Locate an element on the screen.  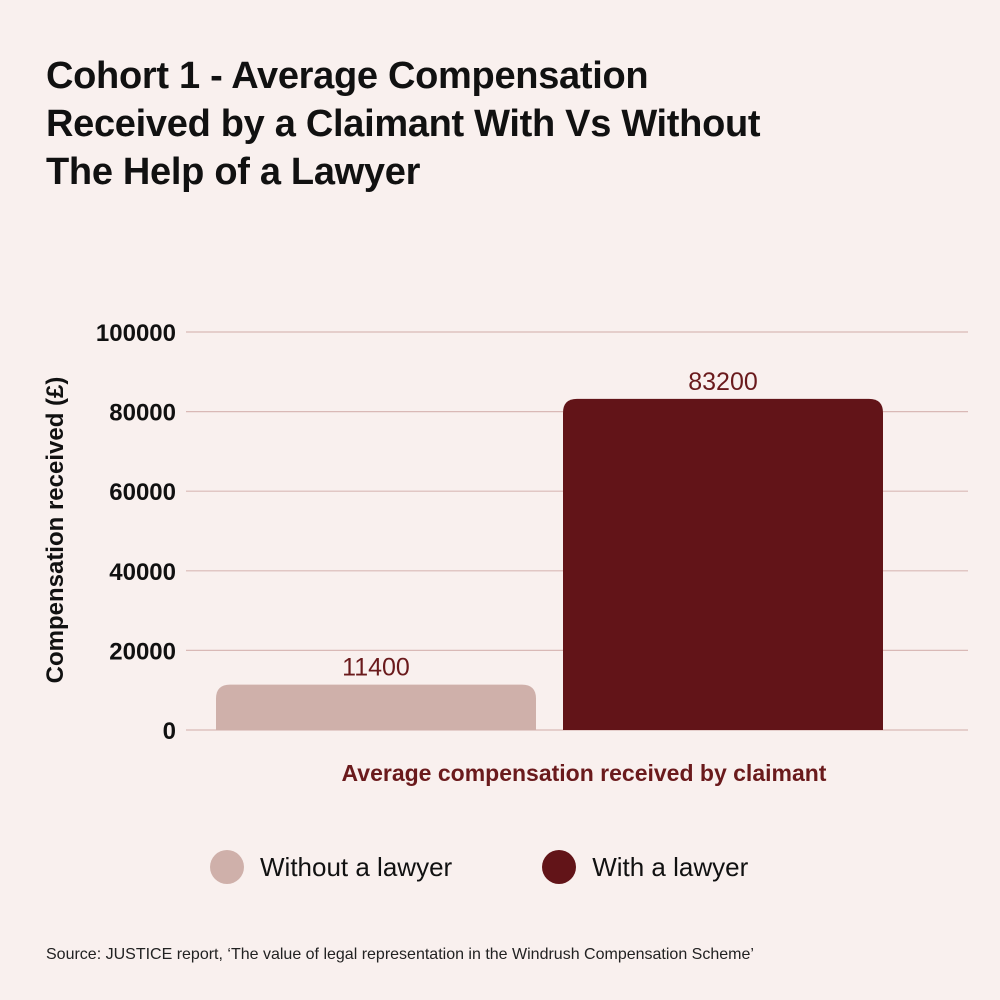
legend-item-with-lawyer: With a lawyer is located at coordinates (645, 867).